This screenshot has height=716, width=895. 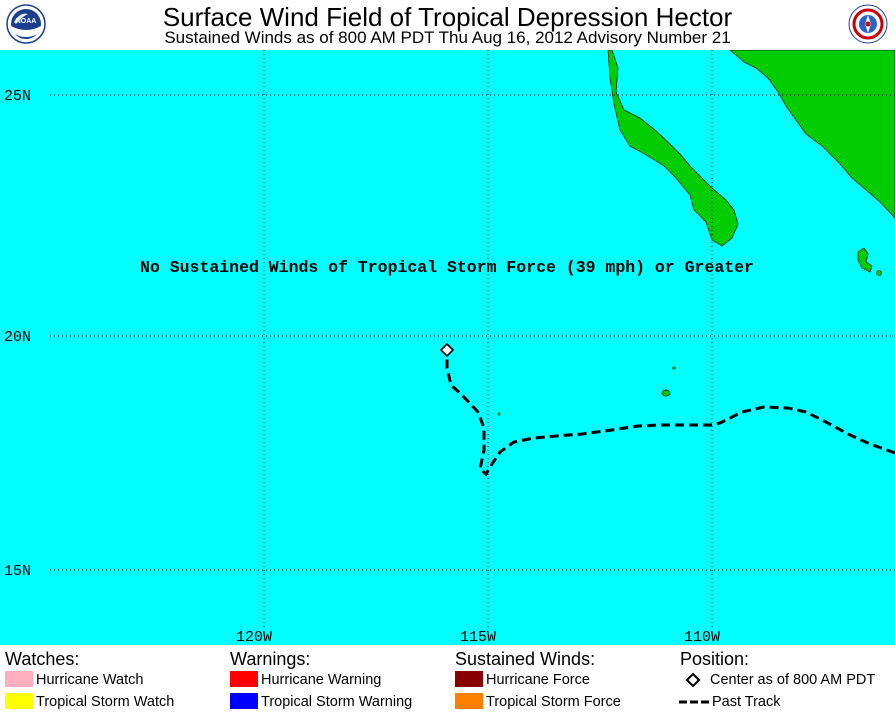 What do you see at coordinates (538, 680) in the screenshot?
I see `legend-label-hurricane-force: Hurricane Force` at bounding box center [538, 680].